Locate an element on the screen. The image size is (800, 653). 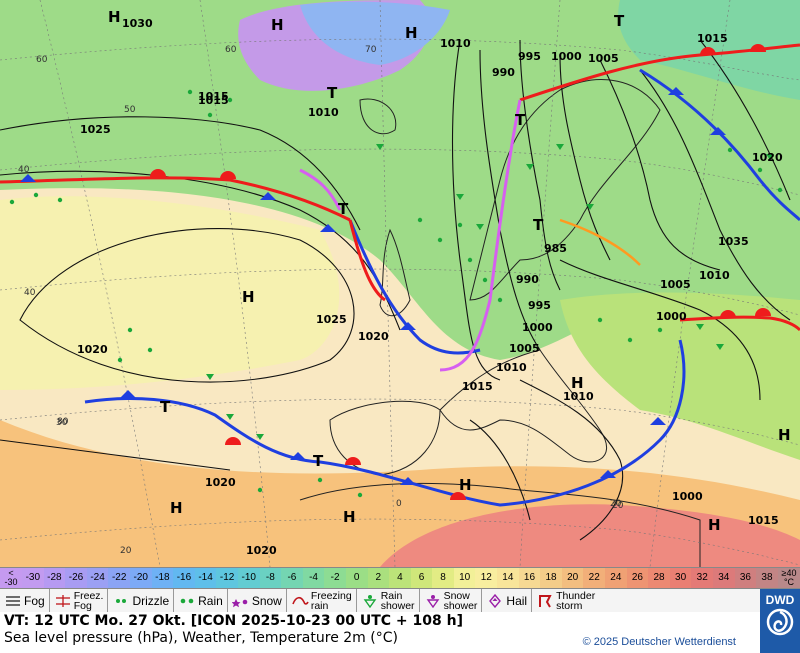
lat-label: 40 is located at coordinates (24, 170).